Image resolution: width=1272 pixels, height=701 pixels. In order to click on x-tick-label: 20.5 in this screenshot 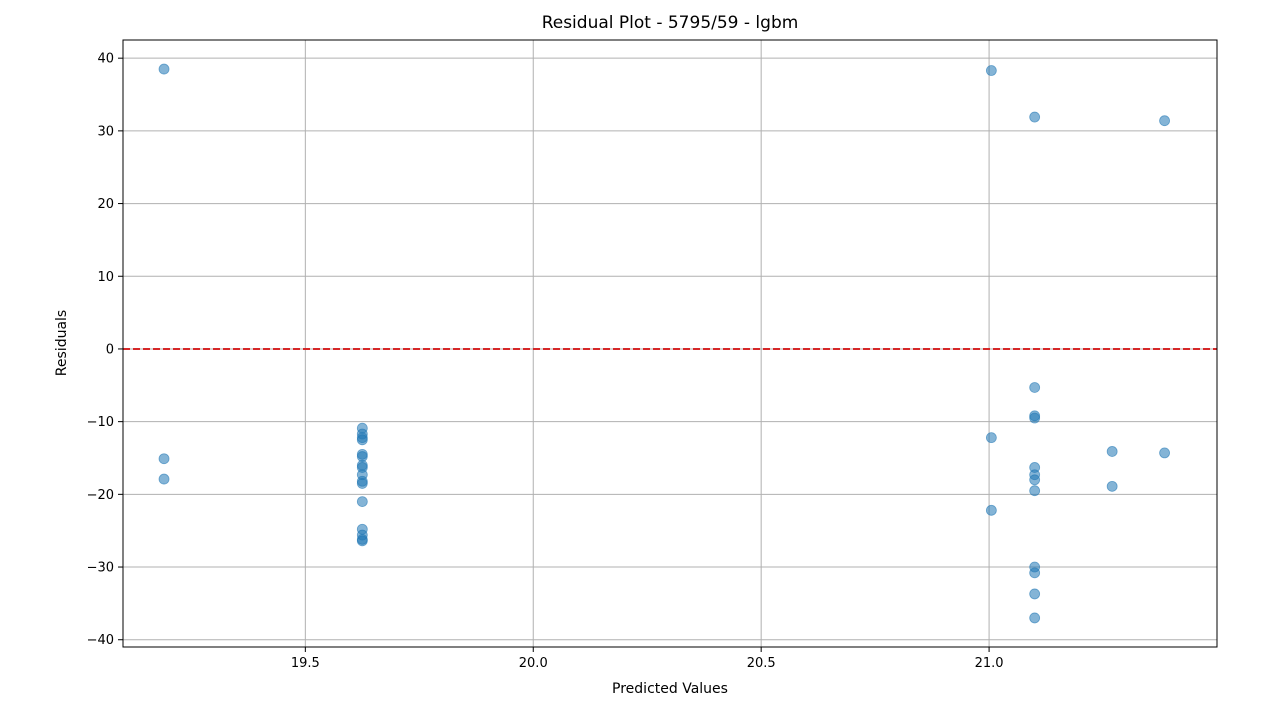, I will do `click(761, 663)`.